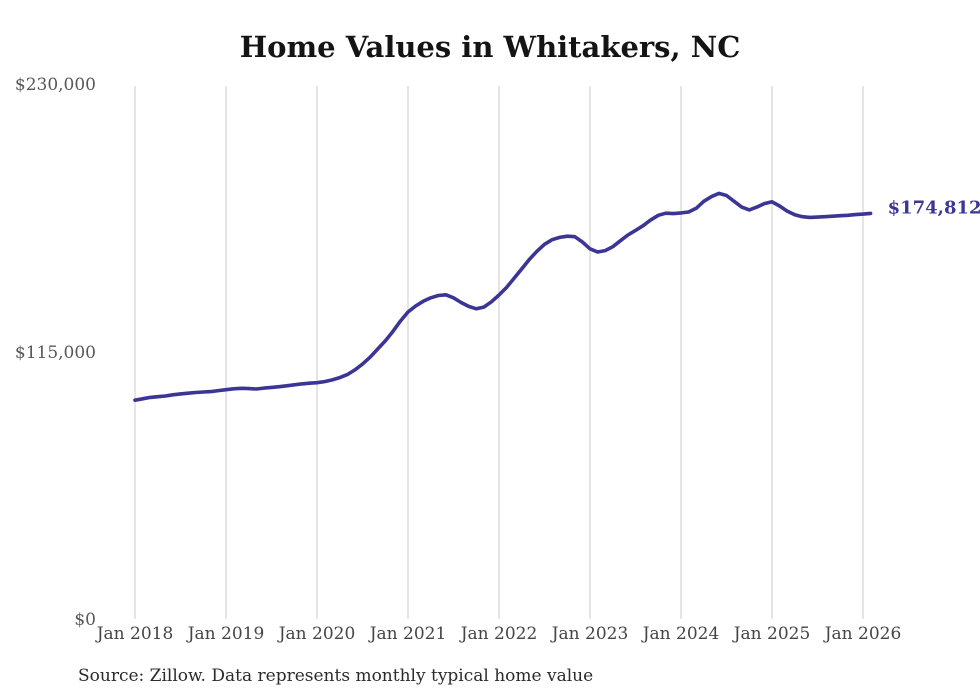  I want to click on x-axis-tick-label: Jan 2024, so click(681, 634).